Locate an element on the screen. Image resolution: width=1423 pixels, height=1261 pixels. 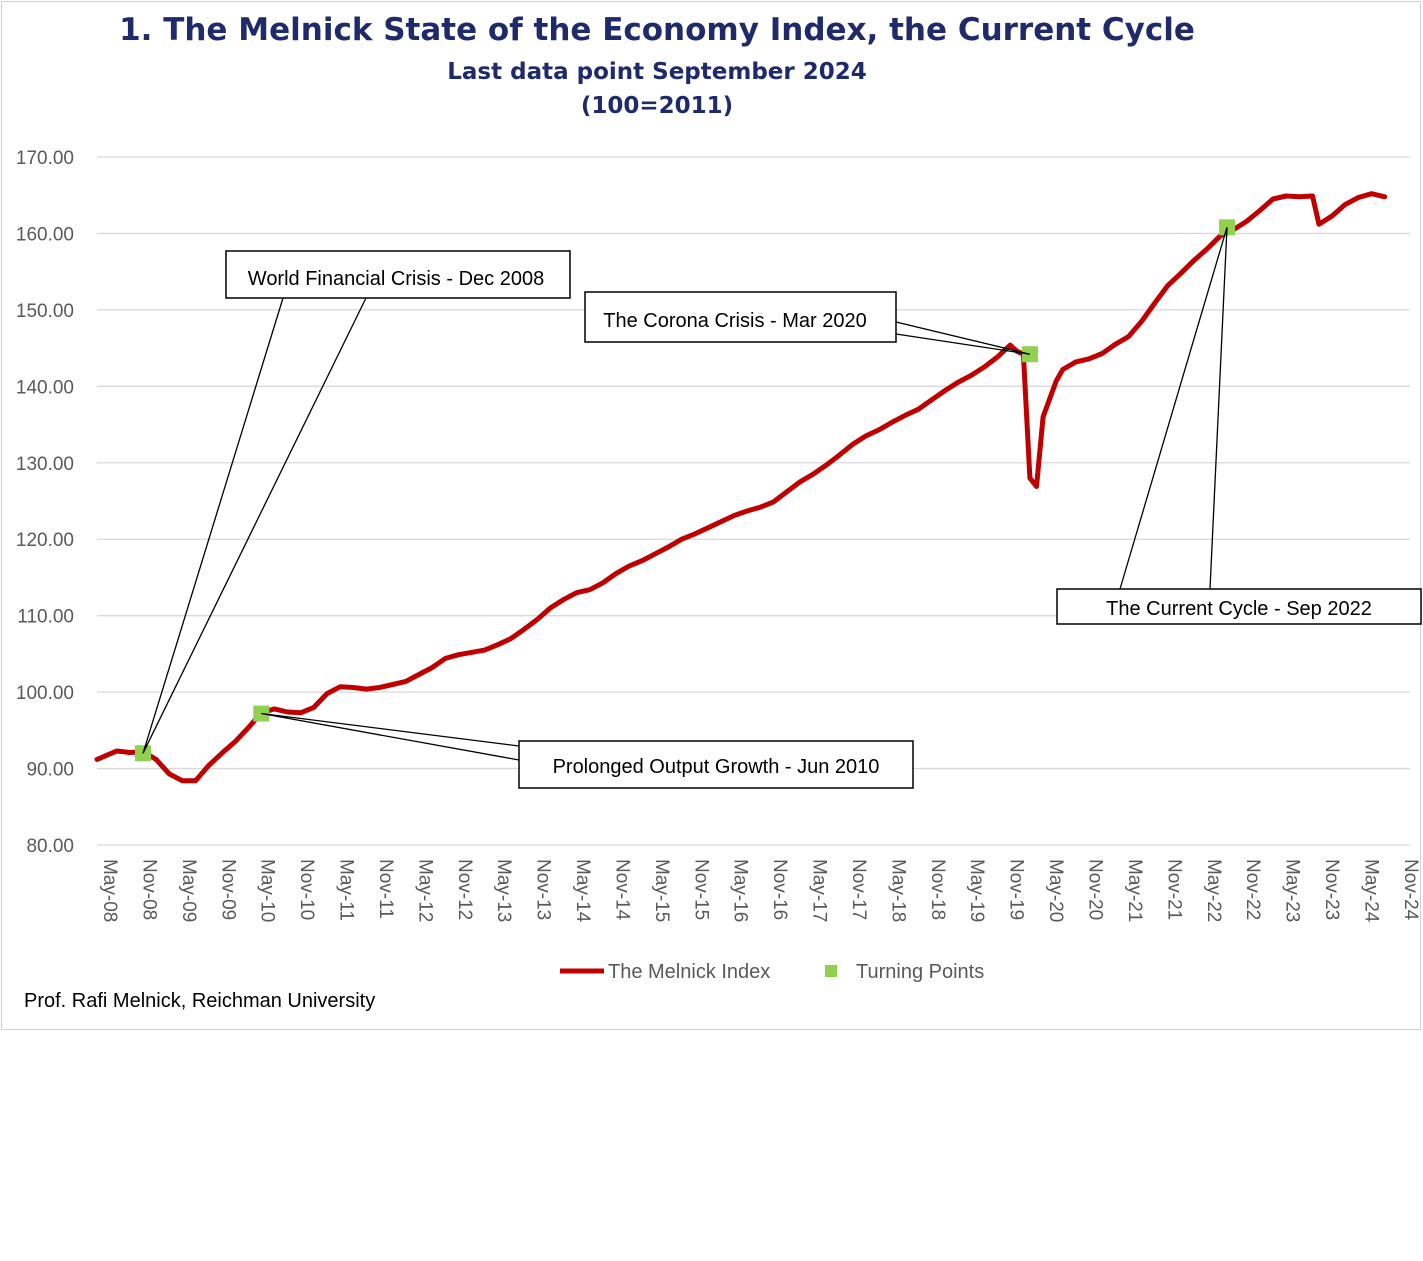
legend: The Melnick Index Turning Points is located at coordinates (772, 972).